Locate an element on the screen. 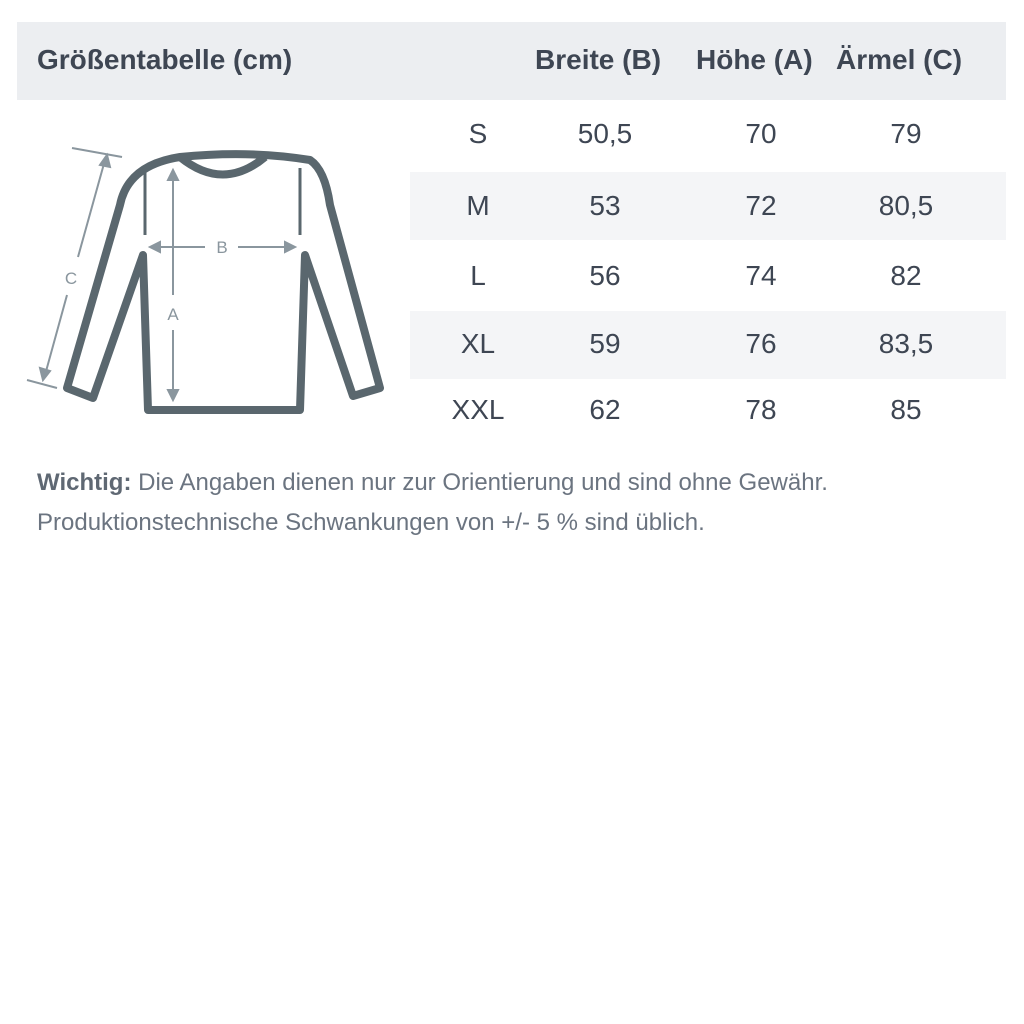 The height and width of the screenshot is (1024, 1024). page-title: Größentabelle (cm) is located at coordinates (165, 59).